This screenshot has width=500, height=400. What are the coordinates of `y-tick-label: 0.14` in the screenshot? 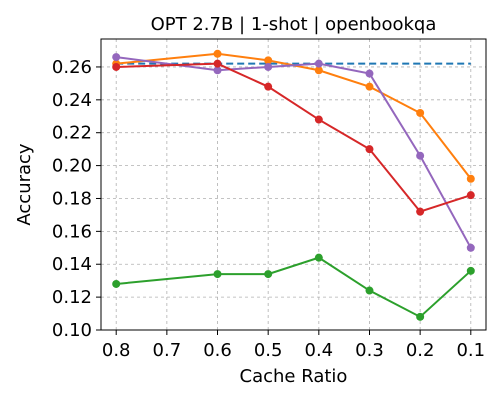 It's located at (72, 264).